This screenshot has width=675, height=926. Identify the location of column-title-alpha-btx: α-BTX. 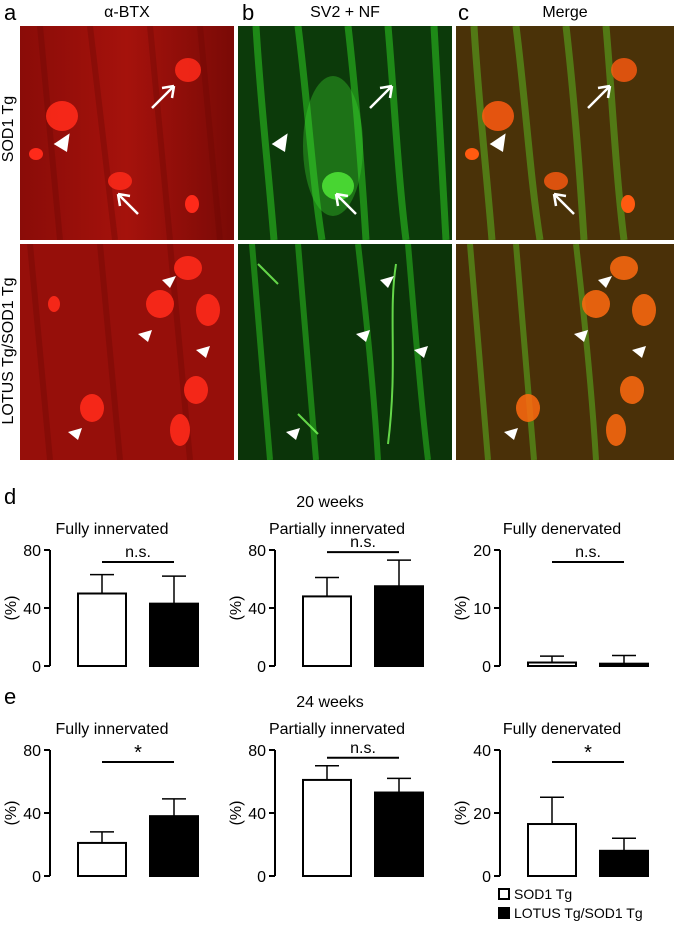
(127, 12).